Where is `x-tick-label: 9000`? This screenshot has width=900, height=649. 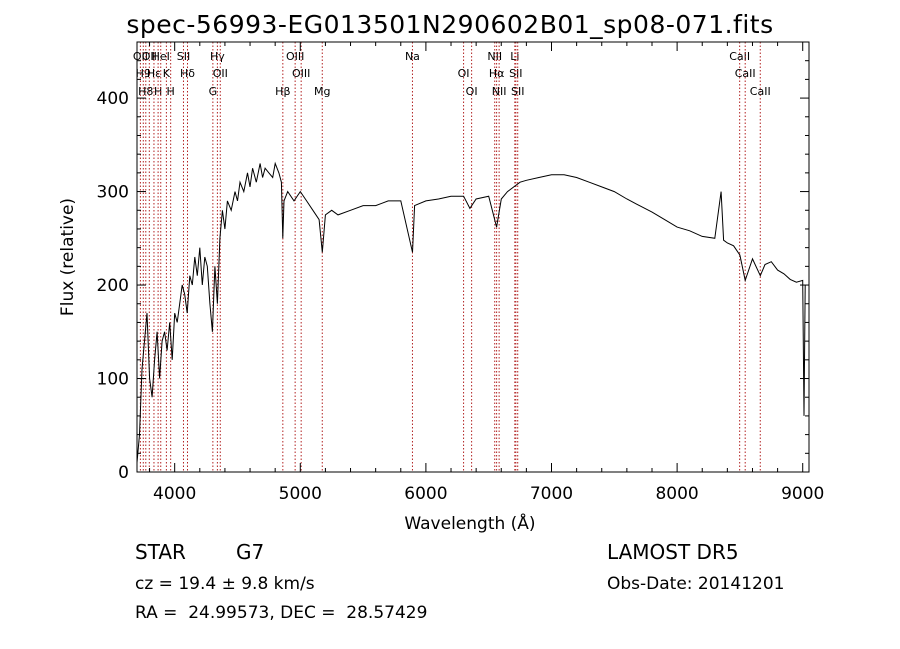 x-tick-label: 9000 is located at coordinates (802, 494).